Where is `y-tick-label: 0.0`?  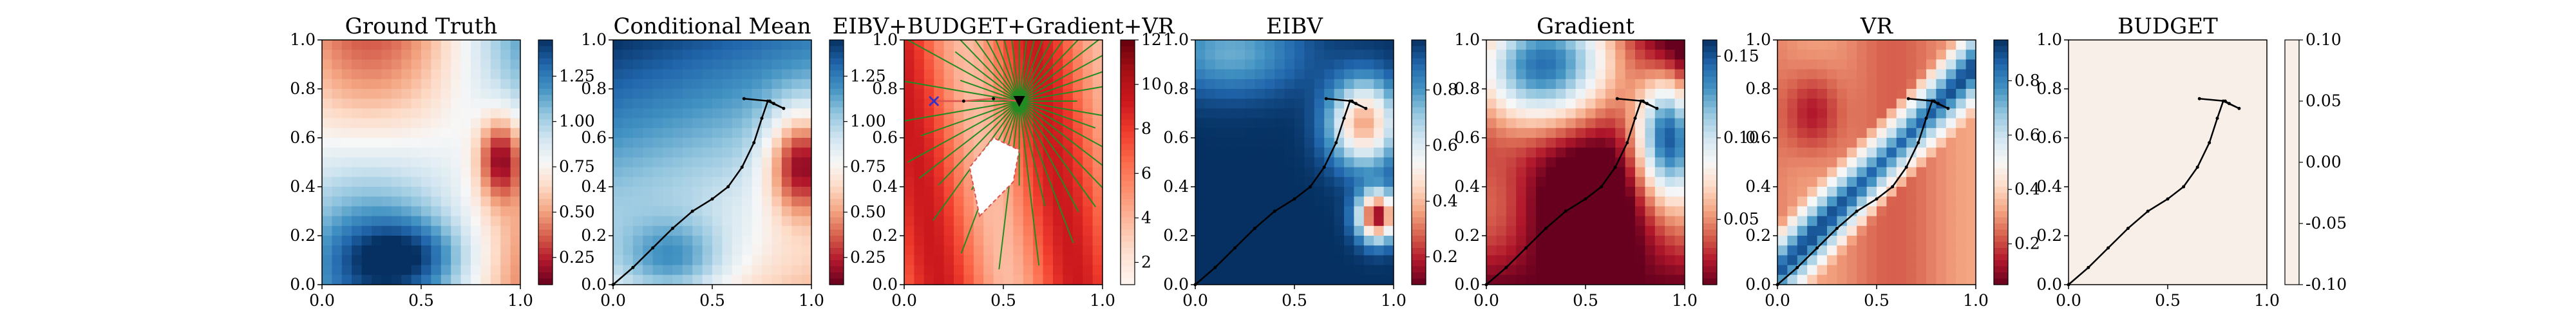
y-tick-label: 0.0 is located at coordinates (2049, 285).